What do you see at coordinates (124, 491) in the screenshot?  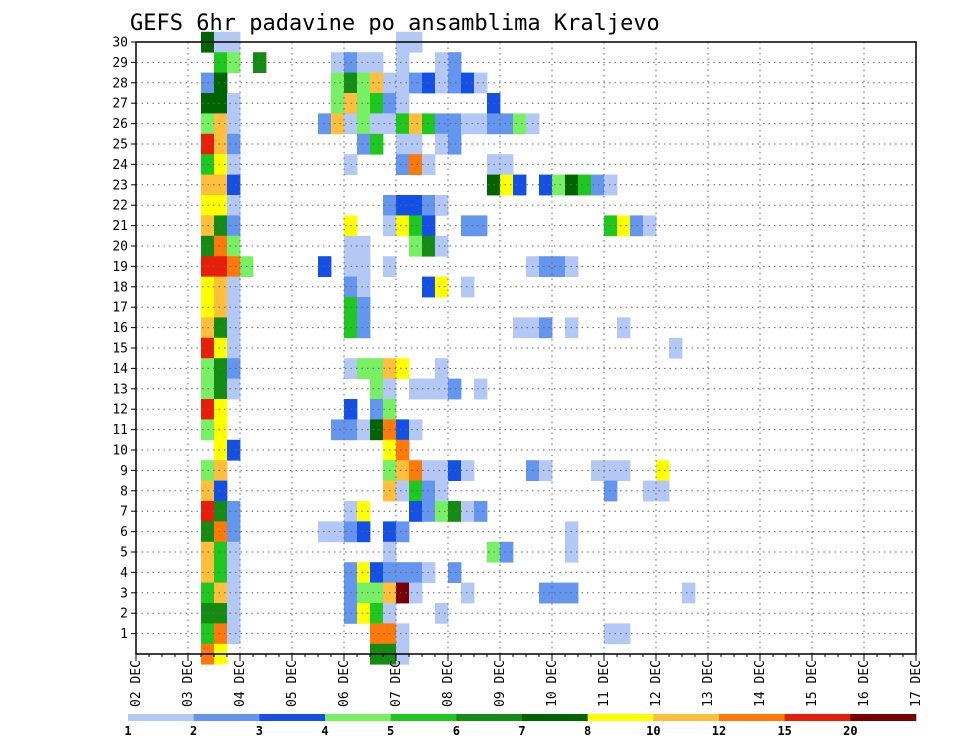 I see `y-tick-label: 8` at bounding box center [124, 491].